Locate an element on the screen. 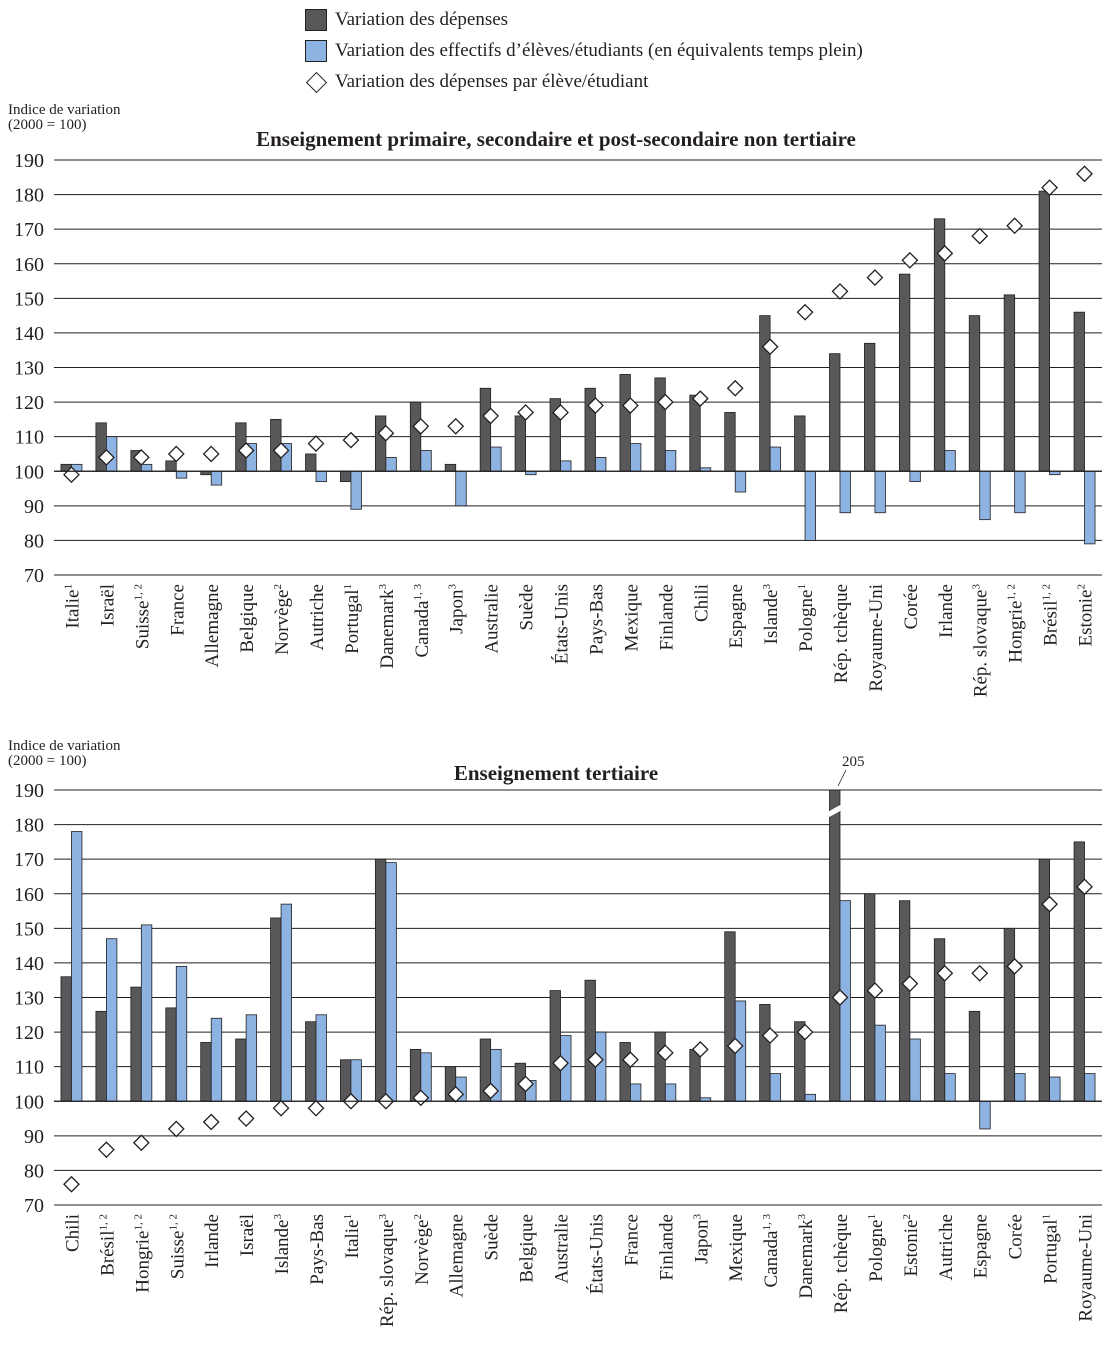 This screenshot has width=1102, height=1350. x-category-label: Finlande is located at coordinates (666, 1247).